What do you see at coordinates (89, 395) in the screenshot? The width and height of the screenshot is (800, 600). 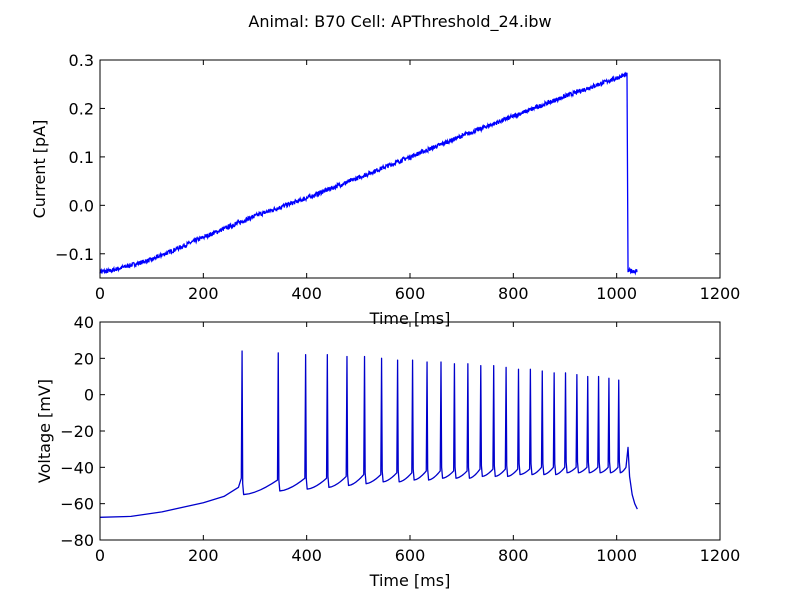 I see `y-tick-label: 0` at bounding box center [89, 395].